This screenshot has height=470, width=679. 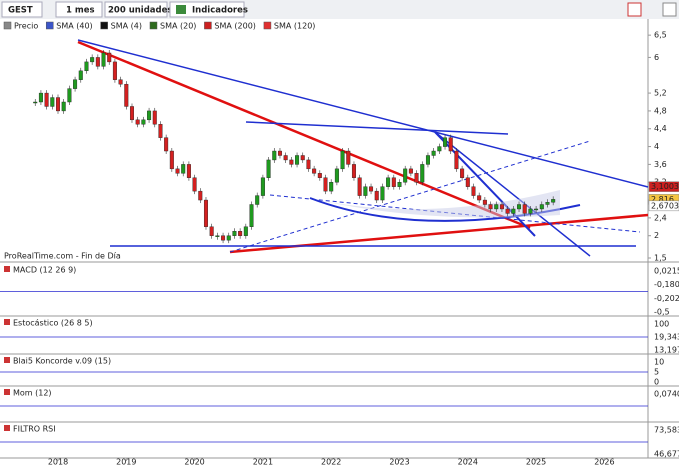 What do you see at coordinates (331, 462) in the screenshot?
I see `x-tick-label: 2022` at bounding box center [331, 462].